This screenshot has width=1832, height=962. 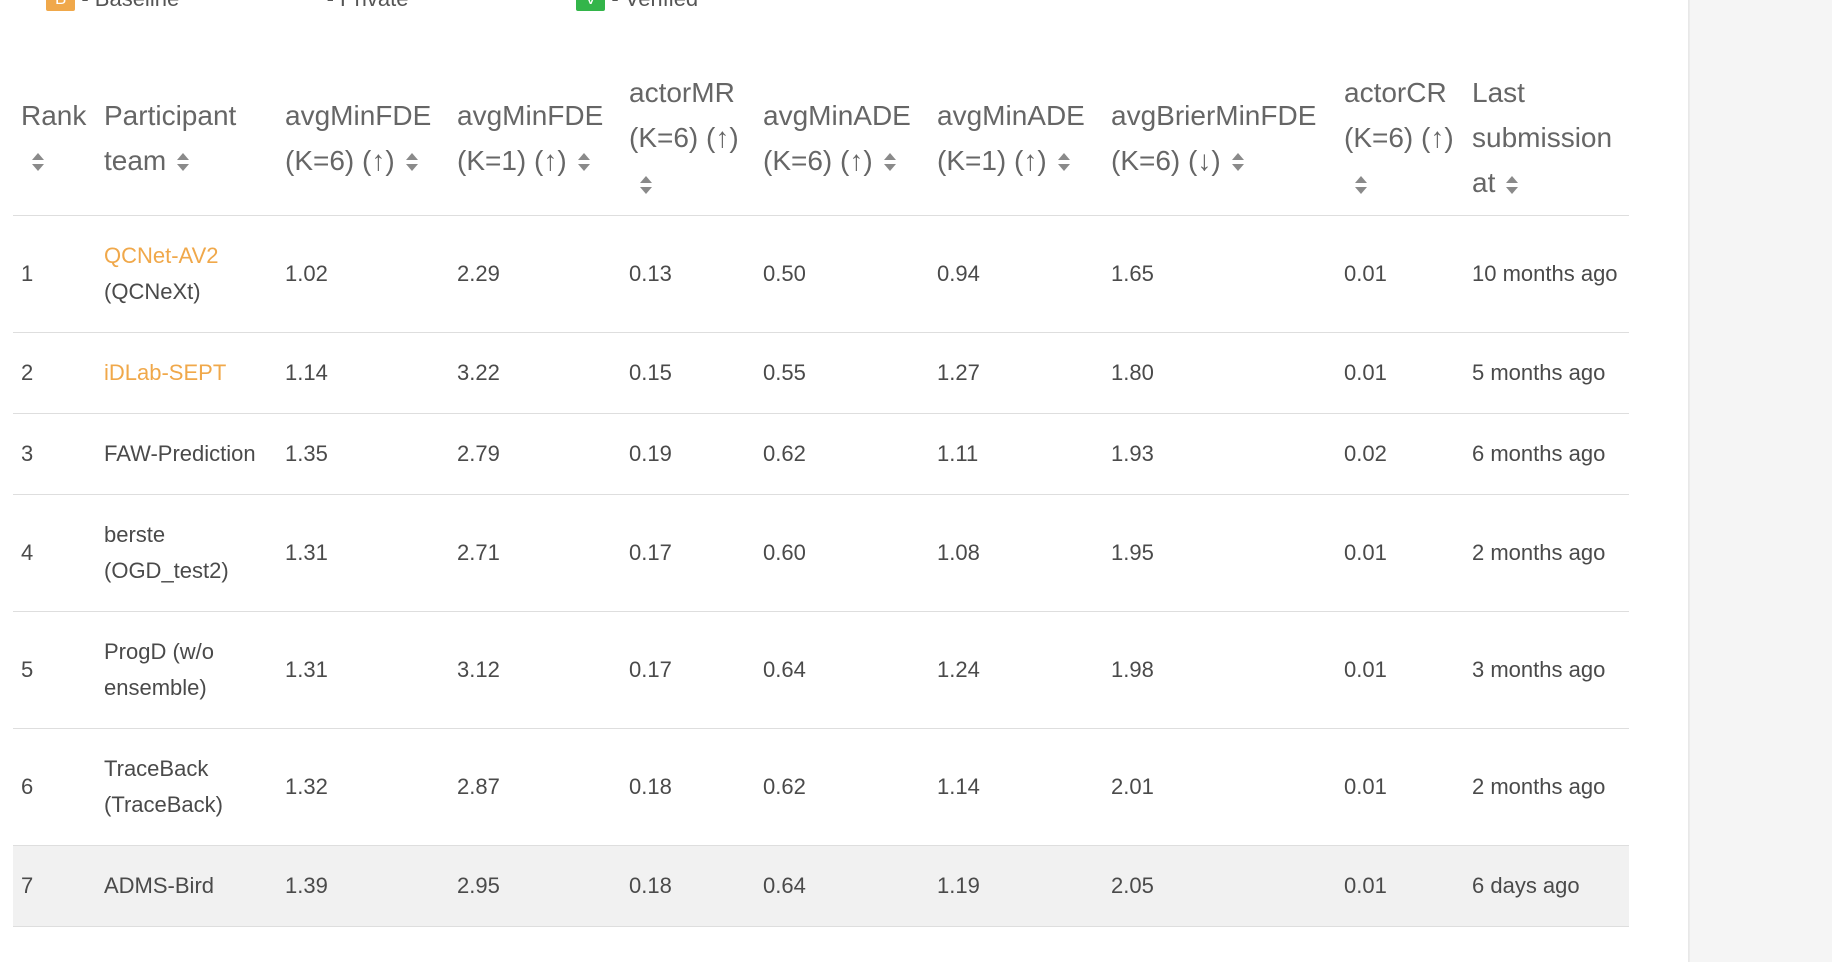 What do you see at coordinates (165, 372) in the screenshot?
I see `team-link: iDLab-SEPT` at bounding box center [165, 372].